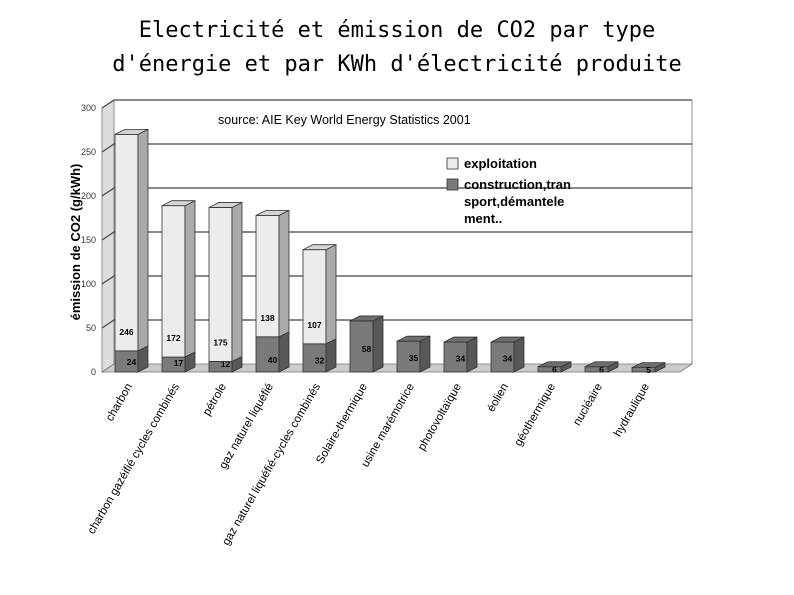 This screenshot has width=794, height=595. I want to click on x-tick-label: gaz naturel liquéfié-cycles combinés, so click(271, 464).